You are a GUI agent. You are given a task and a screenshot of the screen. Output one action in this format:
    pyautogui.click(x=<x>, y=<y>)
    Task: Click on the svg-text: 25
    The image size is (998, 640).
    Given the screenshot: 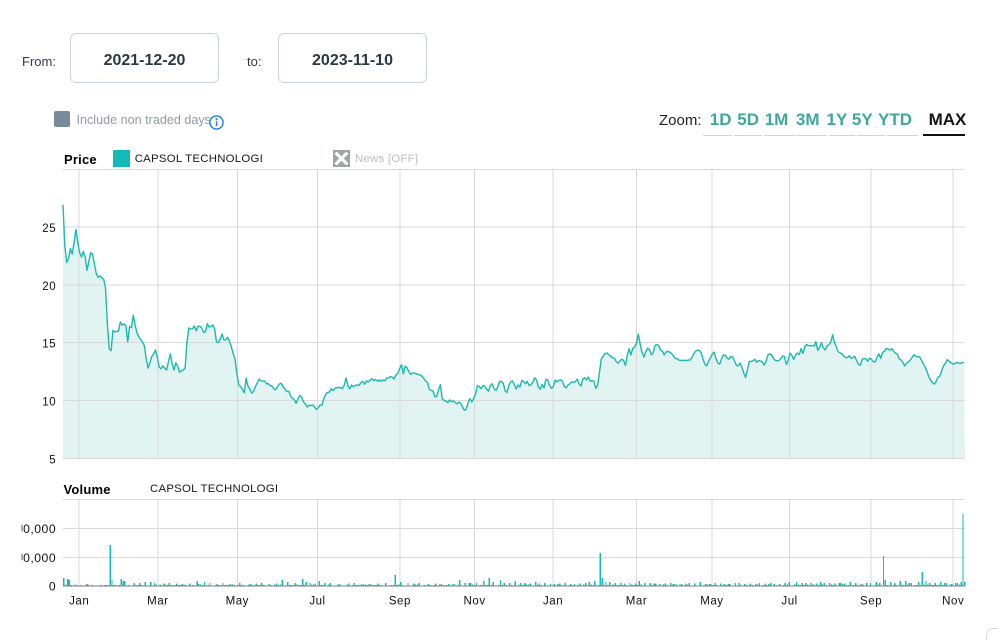 What is the action you would take?
    pyautogui.click(x=49, y=229)
    